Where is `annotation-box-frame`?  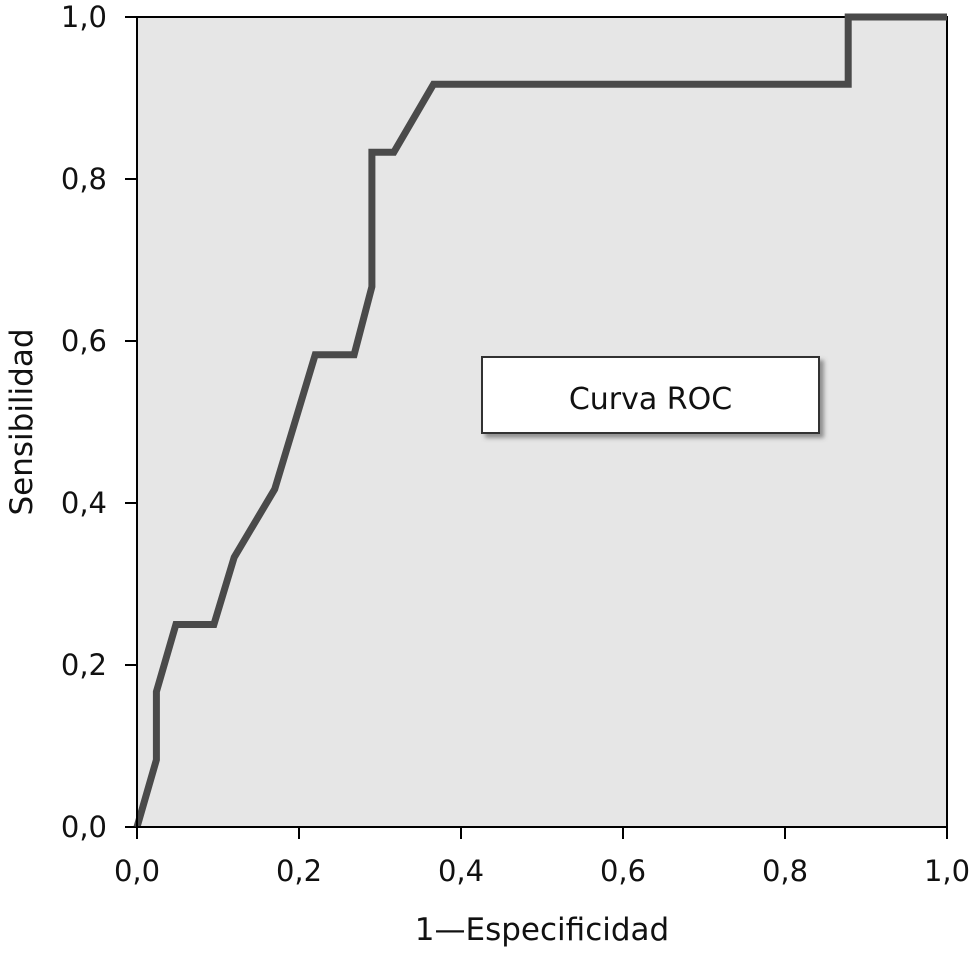
annotation-box-frame is located at coordinates (650, 395).